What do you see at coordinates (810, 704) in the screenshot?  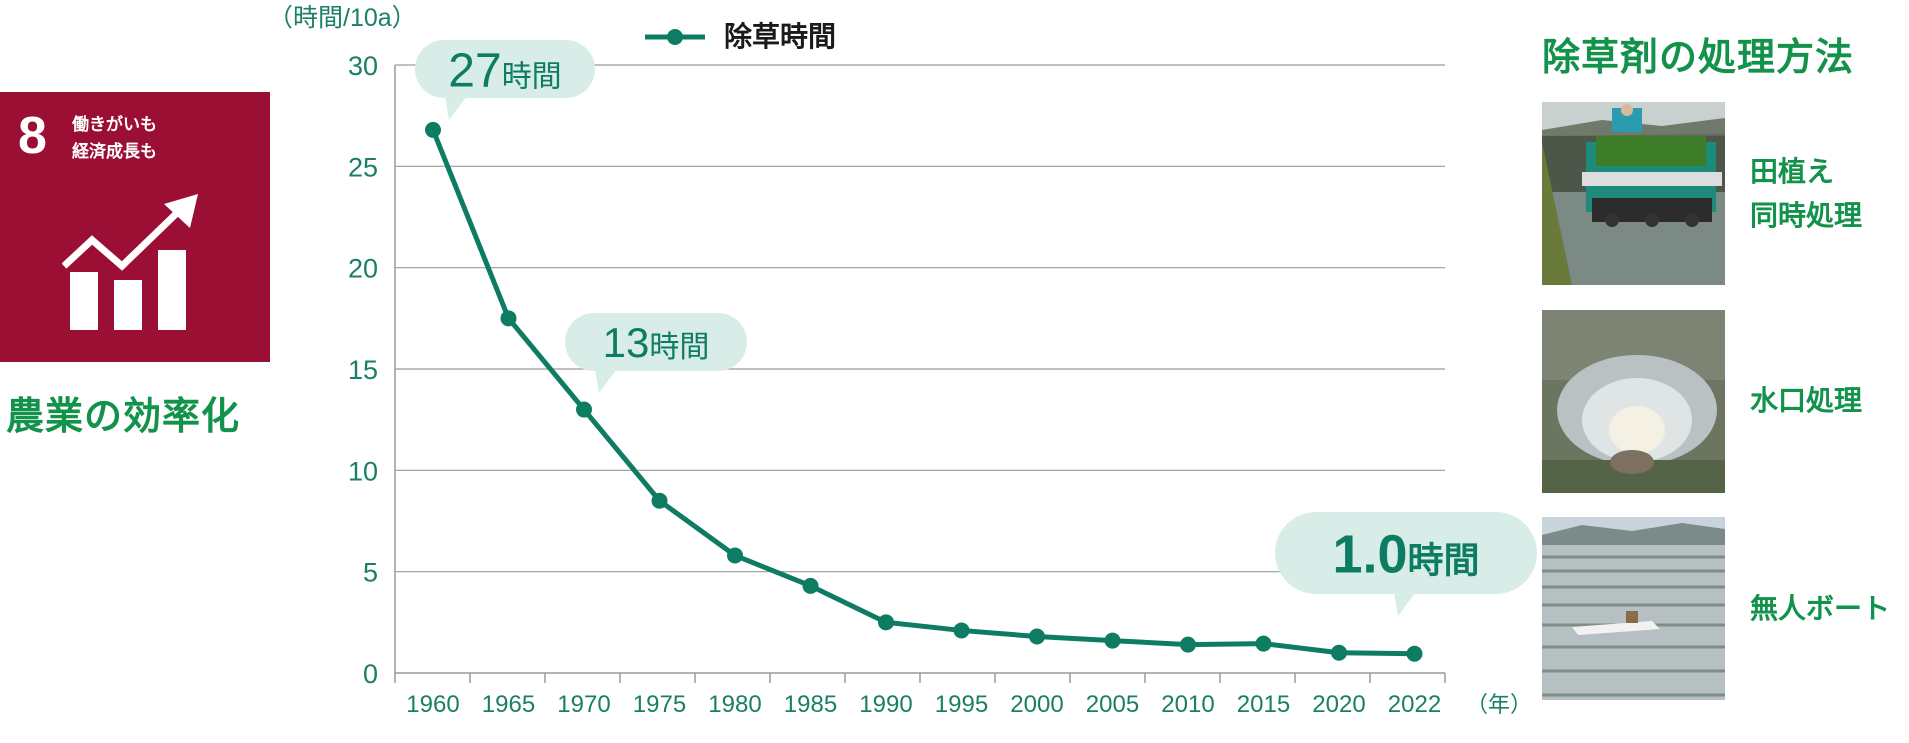 I see `x-tick-label: 1985` at bounding box center [810, 704].